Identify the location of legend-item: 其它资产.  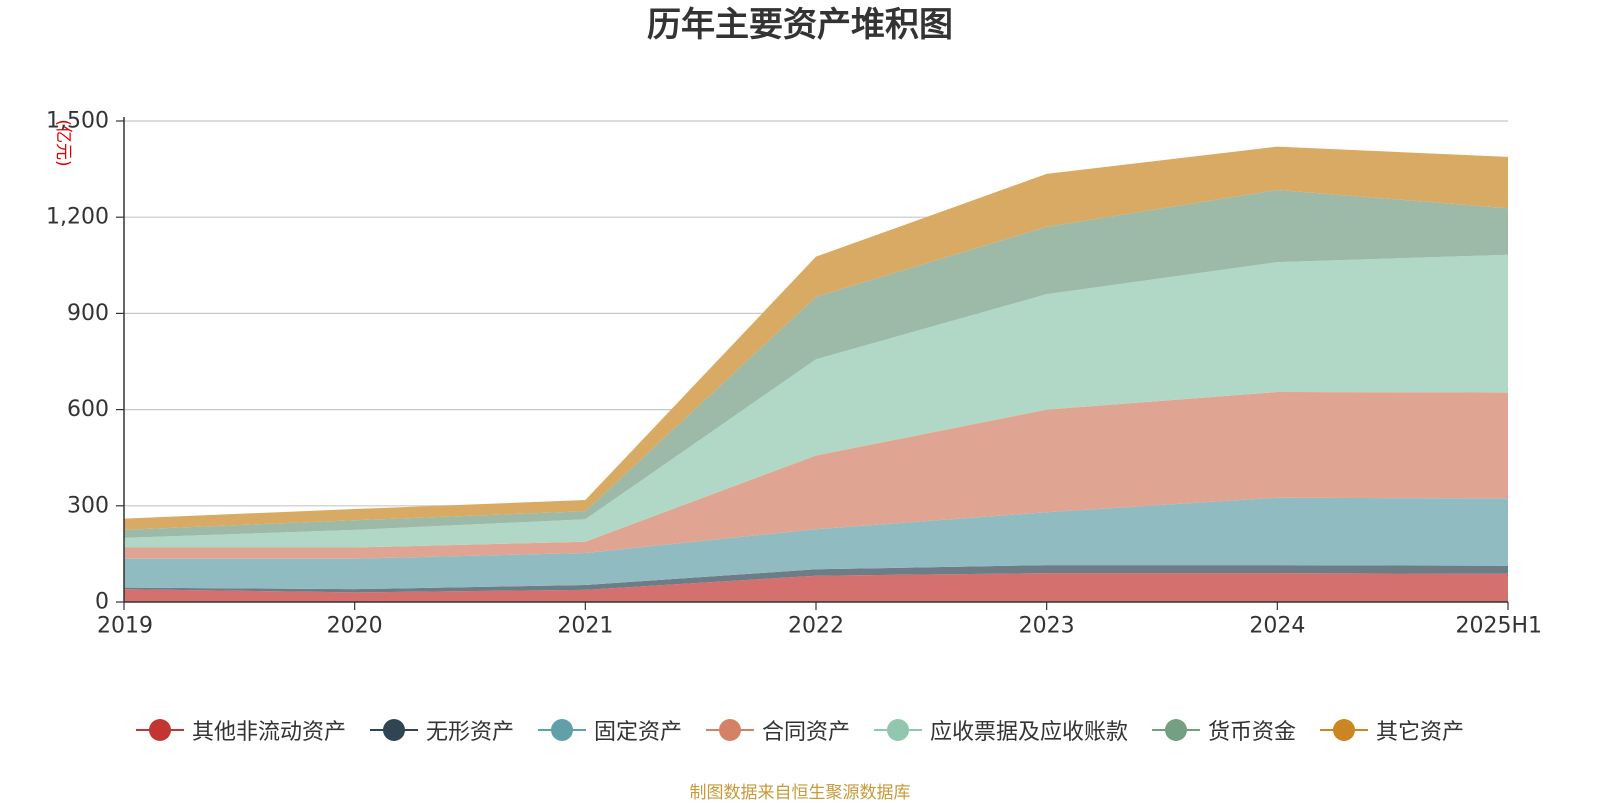
(1392, 730).